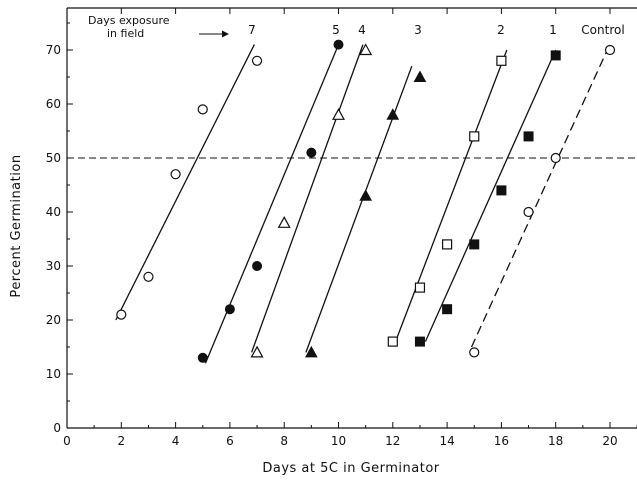 This screenshot has height=481, width=637. What do you see at coordinates (53, 266) in the screenshot?
I see `y-tick-label: 30` at bounding box center [53, 266].